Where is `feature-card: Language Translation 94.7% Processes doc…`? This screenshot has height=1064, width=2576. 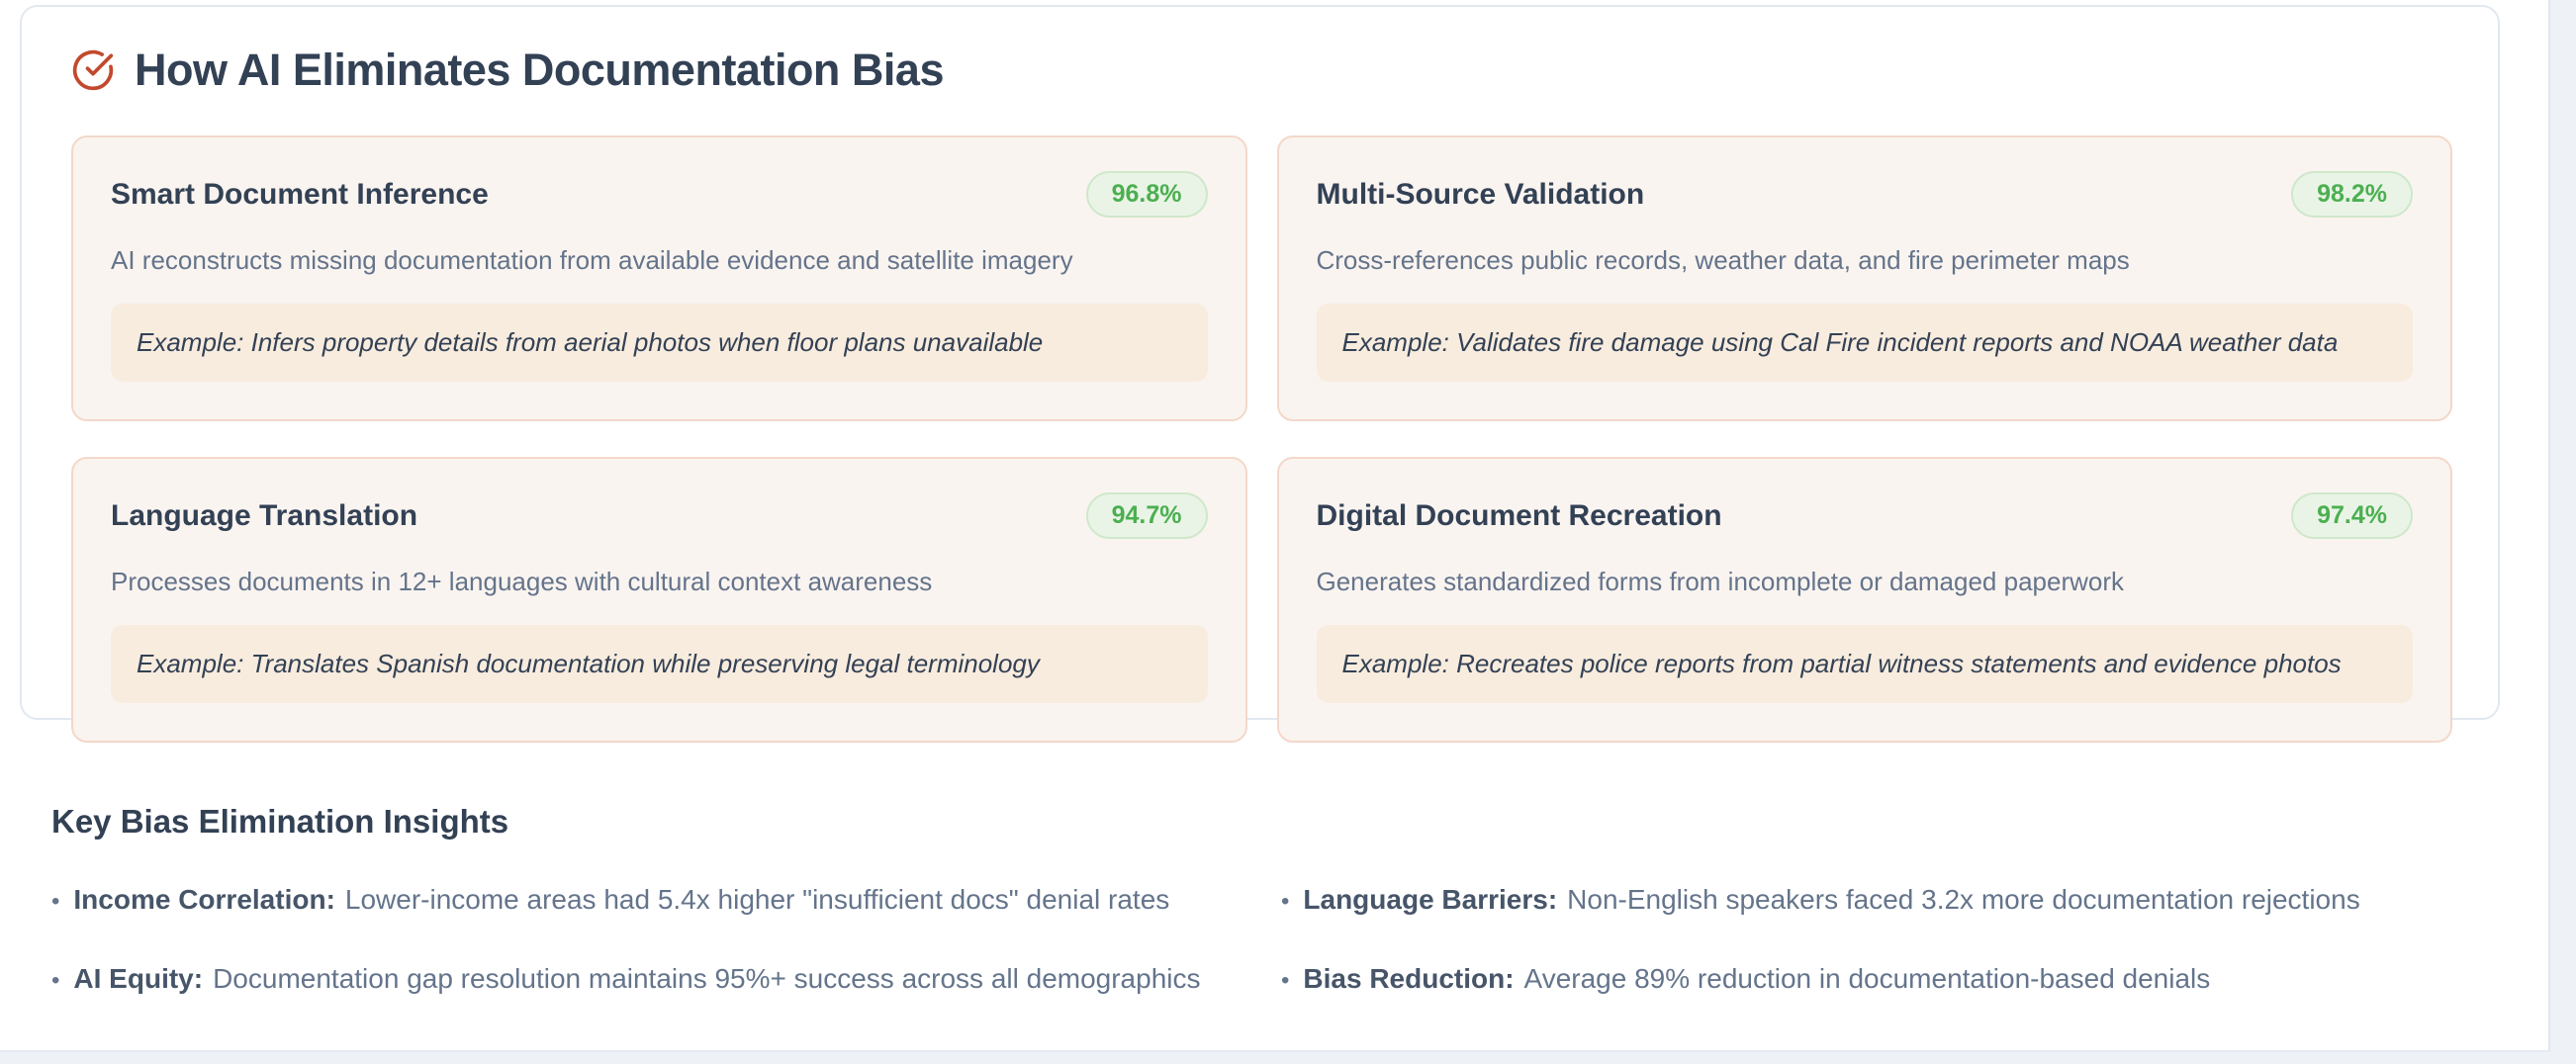
feature-card: Language Translation 94.7% Processes doc… is located at coordinates (659, 600).